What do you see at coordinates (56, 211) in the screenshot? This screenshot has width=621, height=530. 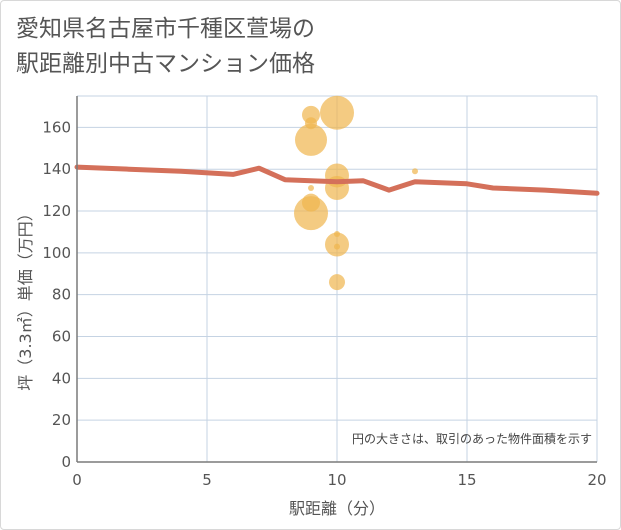 I see `y-tick-label: 120` at bounding box center [56, 211].